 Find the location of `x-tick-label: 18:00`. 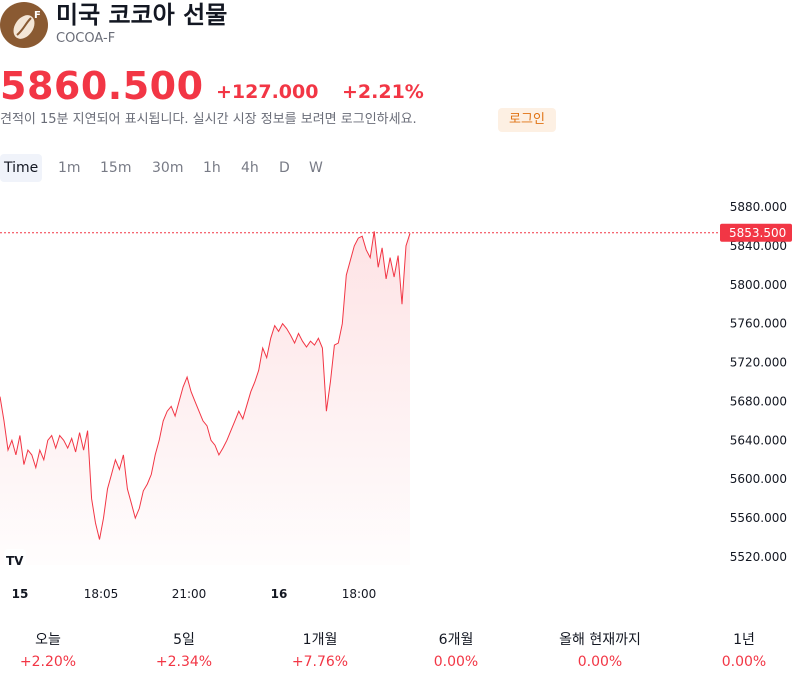

x-tick-label: 18:00 is located at coordinates (359, 594).